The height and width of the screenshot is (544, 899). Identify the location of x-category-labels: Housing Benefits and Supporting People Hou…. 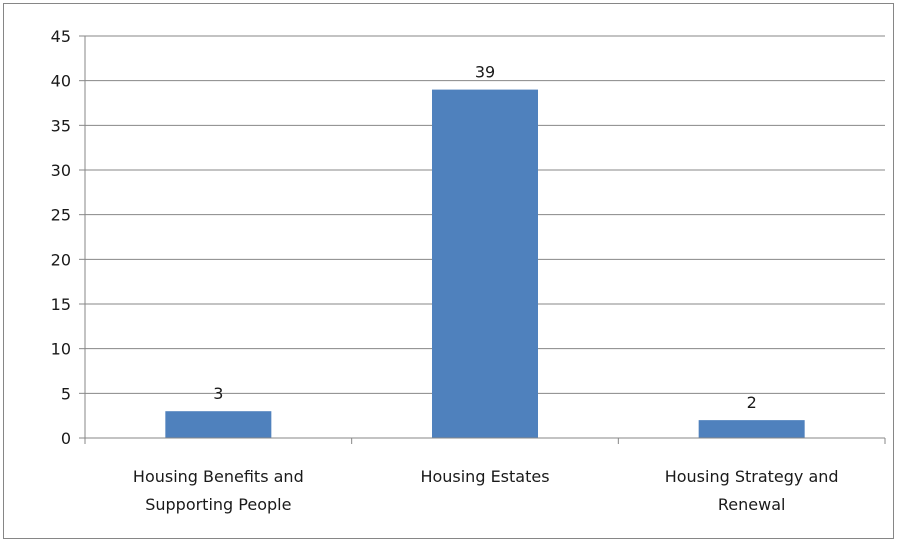
(486, 490).